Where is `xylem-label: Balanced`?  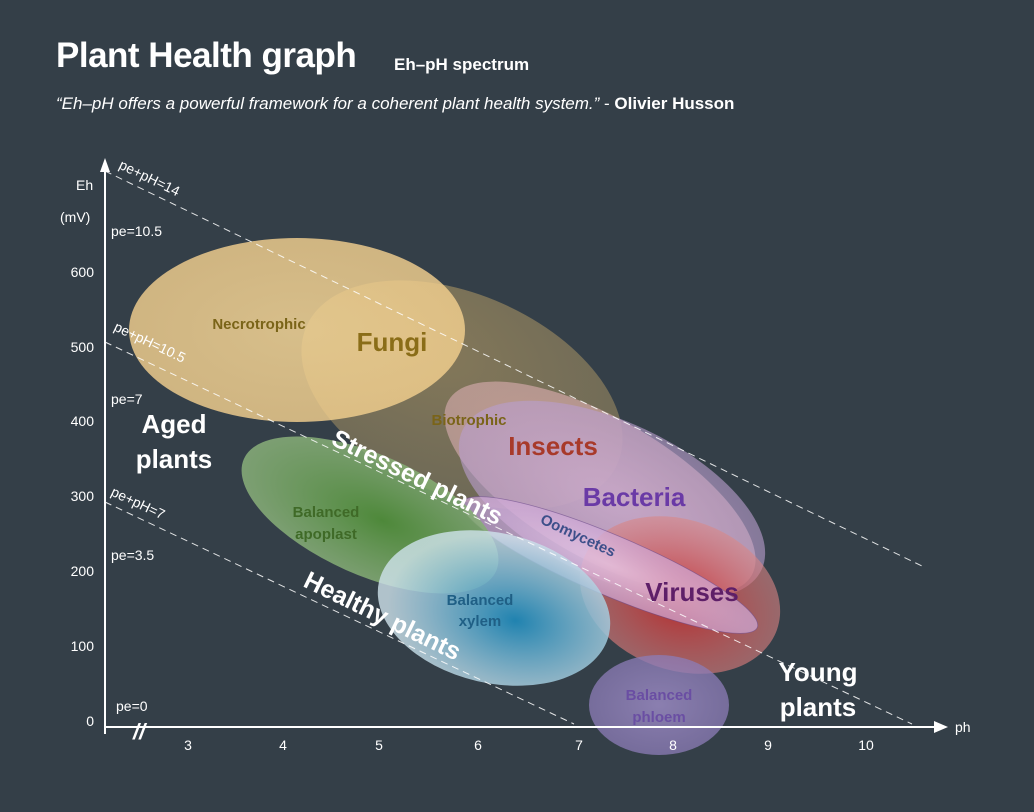 xylem-label: Balanced is located at coordinates (480, 600).